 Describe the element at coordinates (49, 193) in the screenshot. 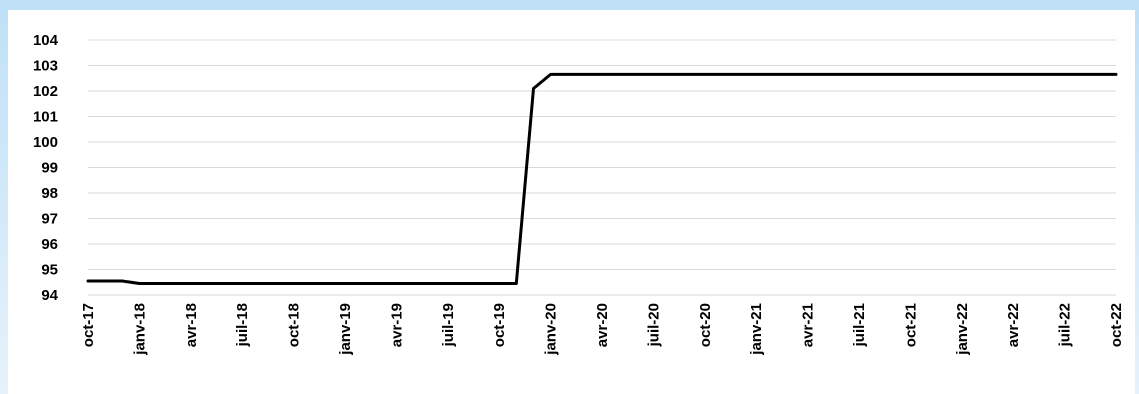

I see `y-tick-label: 98` at that location.